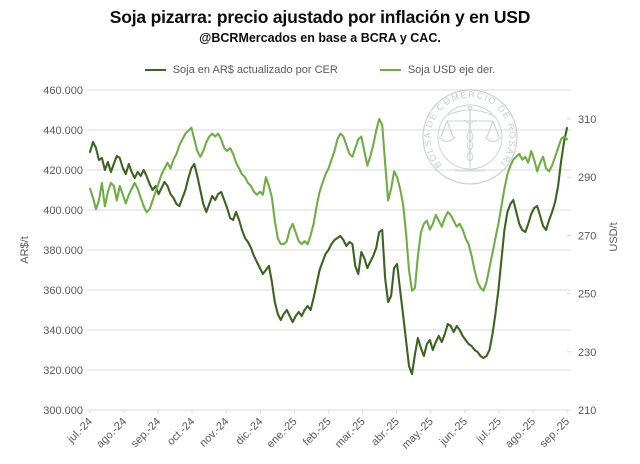 The image size is (640, 464). What do you see at coordinates (63, 291) in the screenshot?
I see `left-axis-tick-label: 360.000` at bounding box center [63, 291].